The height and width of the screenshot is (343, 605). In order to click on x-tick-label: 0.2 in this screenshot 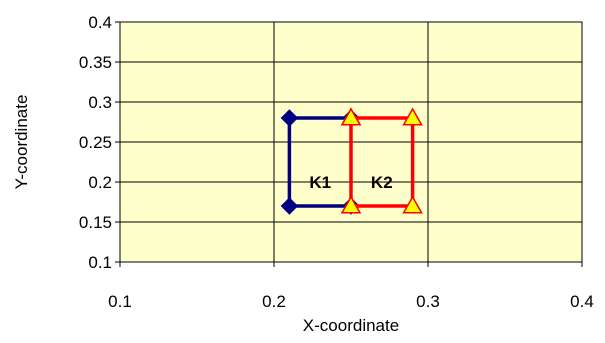, I will do `click(274, 301)`.